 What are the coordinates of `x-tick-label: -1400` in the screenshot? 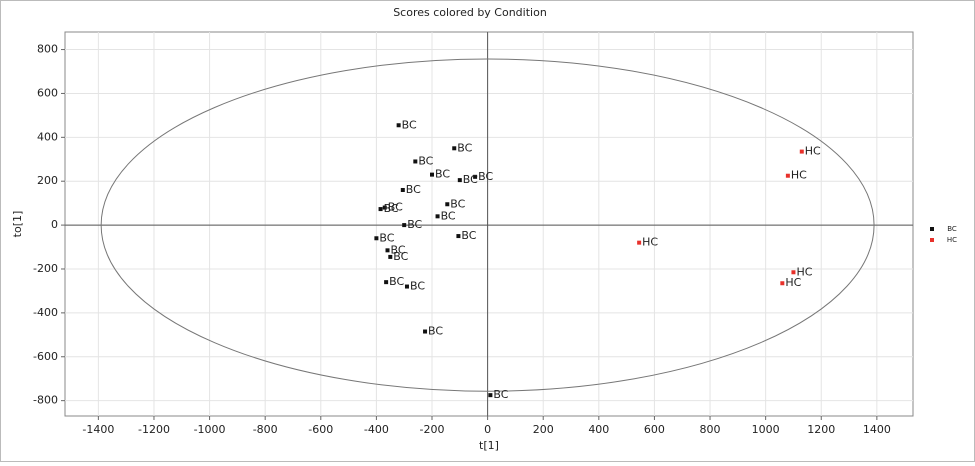 It's located at (98, 429).